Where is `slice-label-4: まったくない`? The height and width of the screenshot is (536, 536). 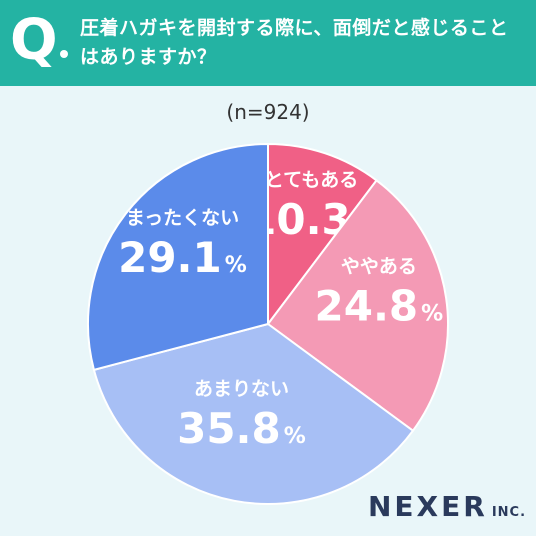
slice-label-4: まったくない is located at coordinates (182, 218).